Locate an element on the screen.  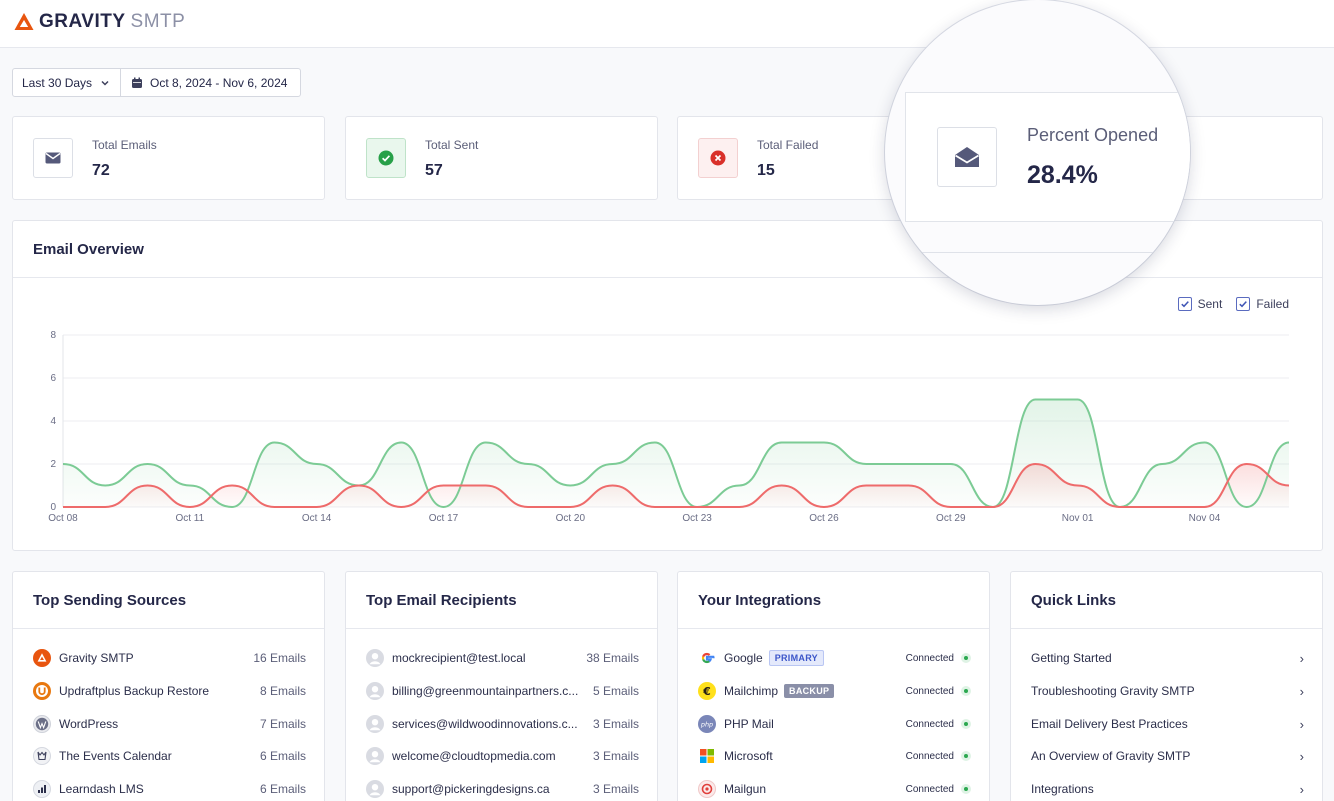
x-tick-label: Oct 20 is located at coordinates (571, 518).